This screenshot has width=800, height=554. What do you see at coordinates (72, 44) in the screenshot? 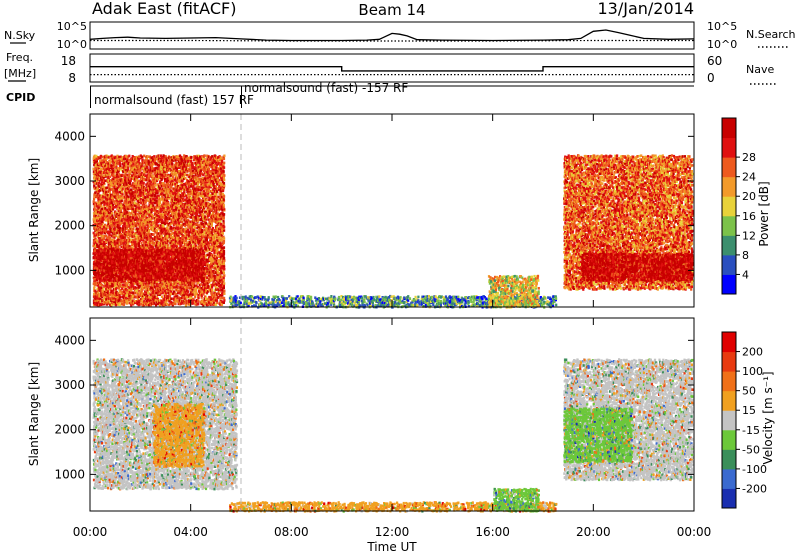
I see `noise-left-tick-bottom: 10^0` at bounding box center [72, 44].